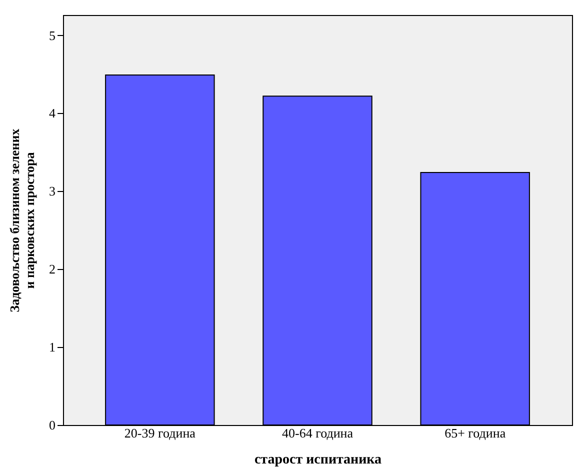 This screenshot has width=576, height=474. What do you see at coordinates (160, 433) in the screenshot?
I see `x-tick-label: 20-39 година` at bounding box center [160, 433].